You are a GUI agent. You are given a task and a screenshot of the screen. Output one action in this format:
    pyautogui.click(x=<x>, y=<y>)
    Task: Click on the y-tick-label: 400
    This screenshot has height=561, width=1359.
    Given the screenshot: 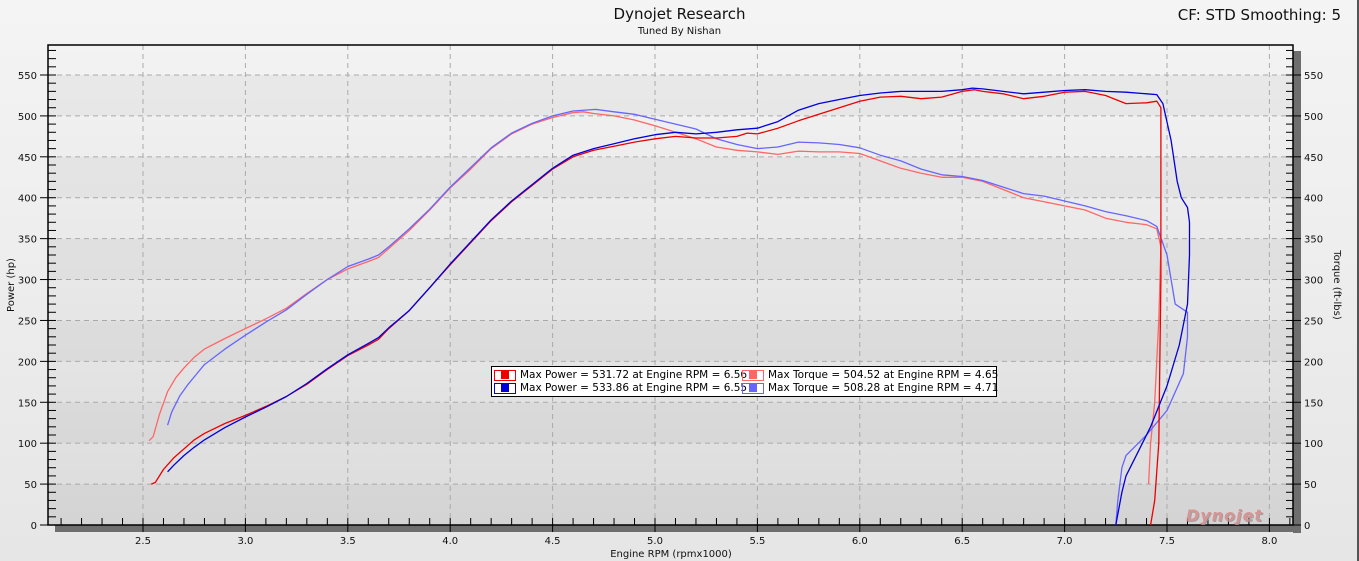 What is the action you would take?
    pyautogui.click(x=27, y=199)
    